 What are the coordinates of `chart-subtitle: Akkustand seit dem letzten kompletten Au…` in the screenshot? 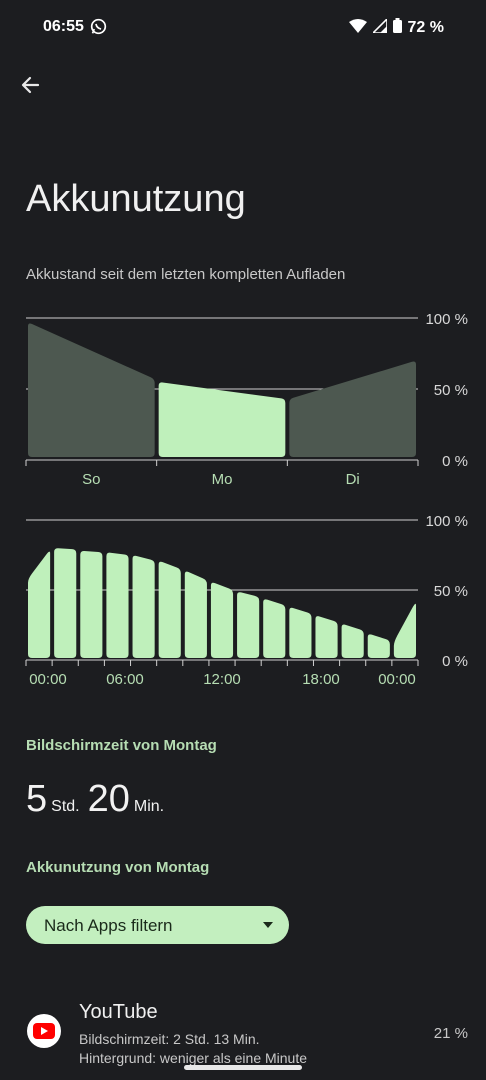 It's located at (186, 274).